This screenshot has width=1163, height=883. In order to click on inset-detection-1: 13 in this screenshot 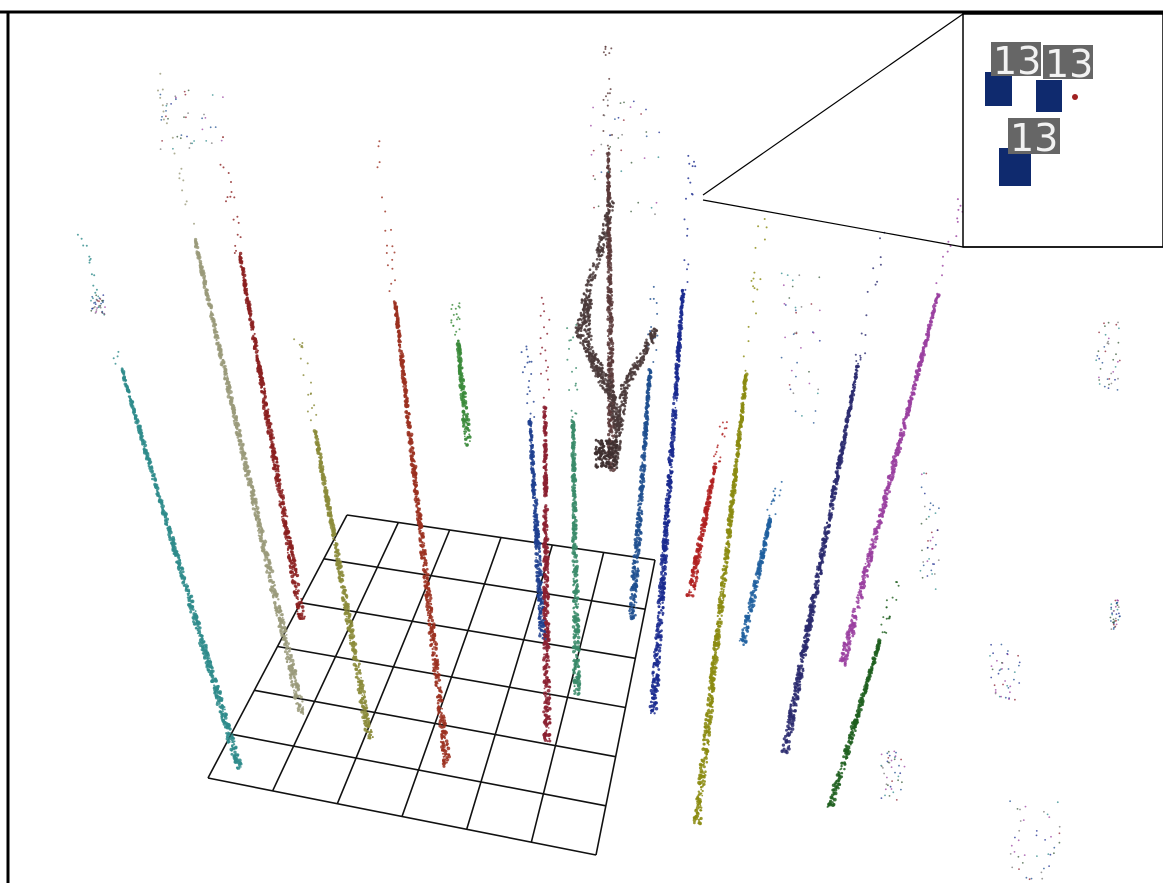, I will do `click(1013, 72)`.